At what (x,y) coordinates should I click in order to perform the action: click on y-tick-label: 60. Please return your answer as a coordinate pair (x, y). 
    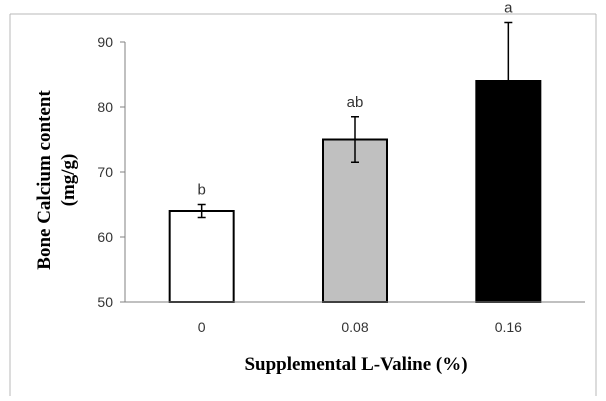
    Looking at the image, I should click on (105, 237).